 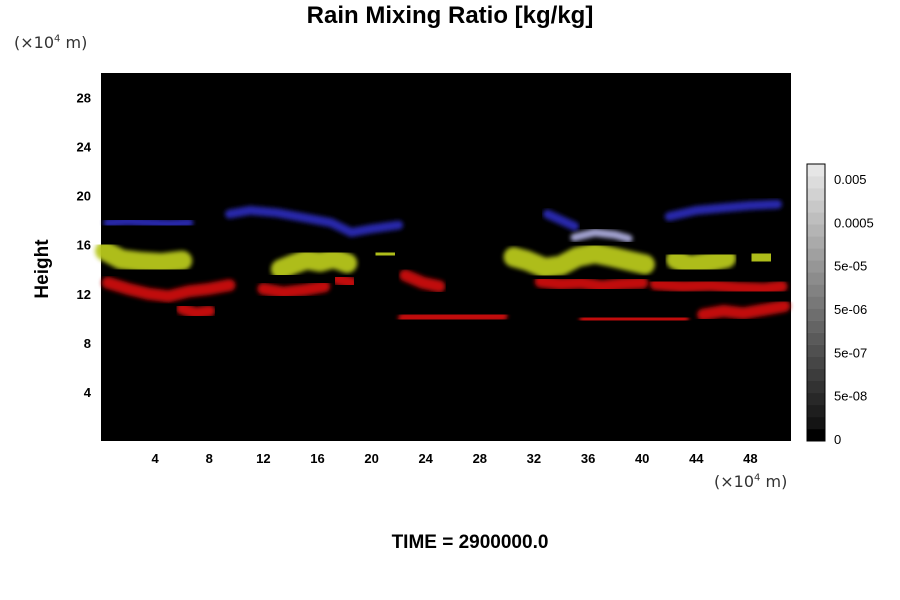 I want to click on x-axis-ticks: 4 8 12 16 20 24 28 32 36 40 44 48, so click(x=454, y=458).